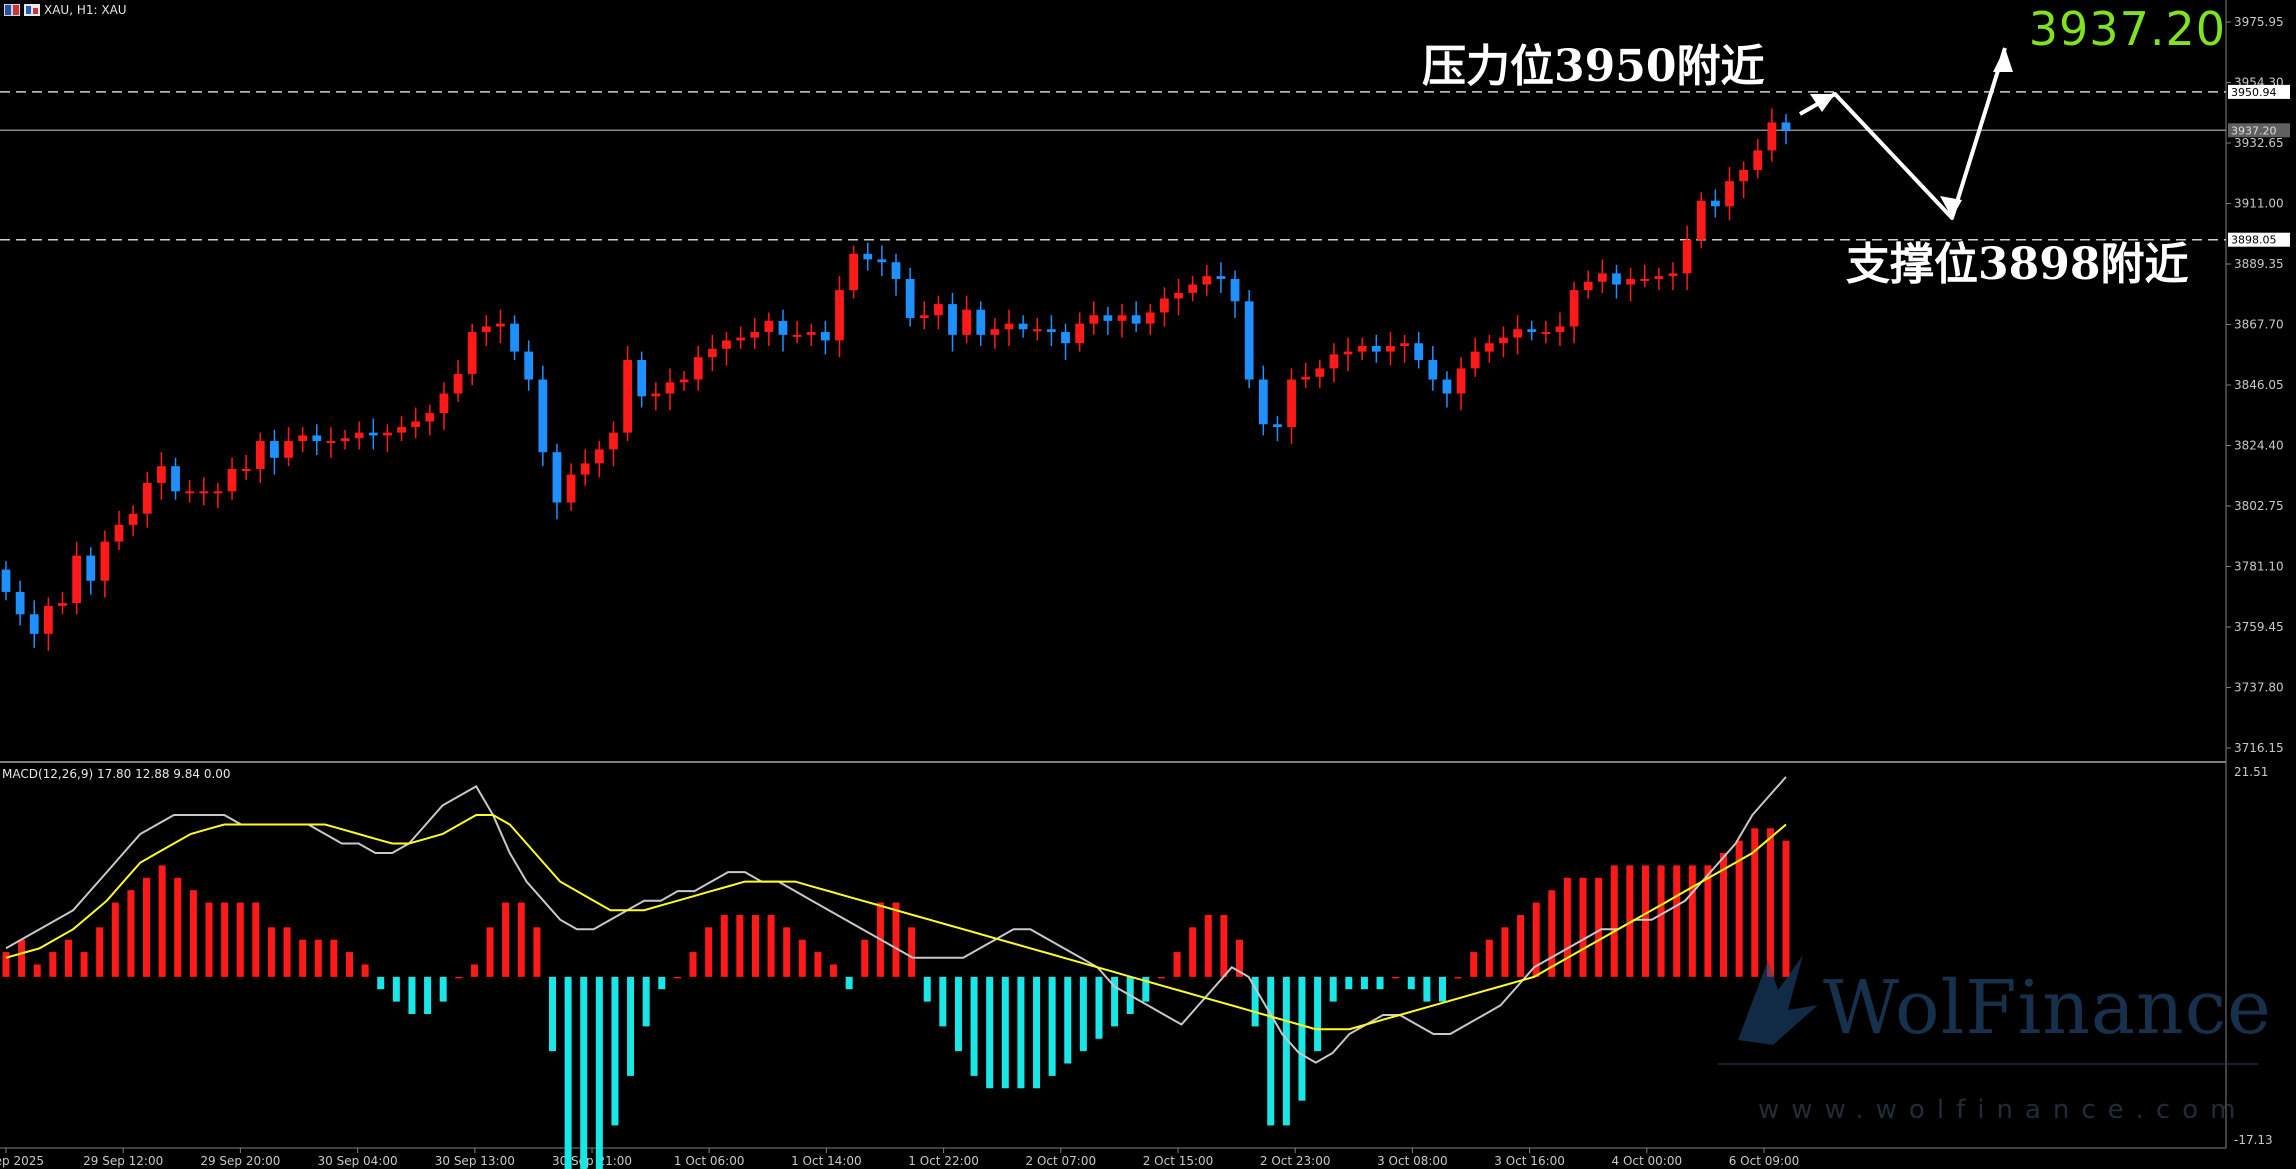  I want to click on arrowhead-icon, so click(1951, 207).